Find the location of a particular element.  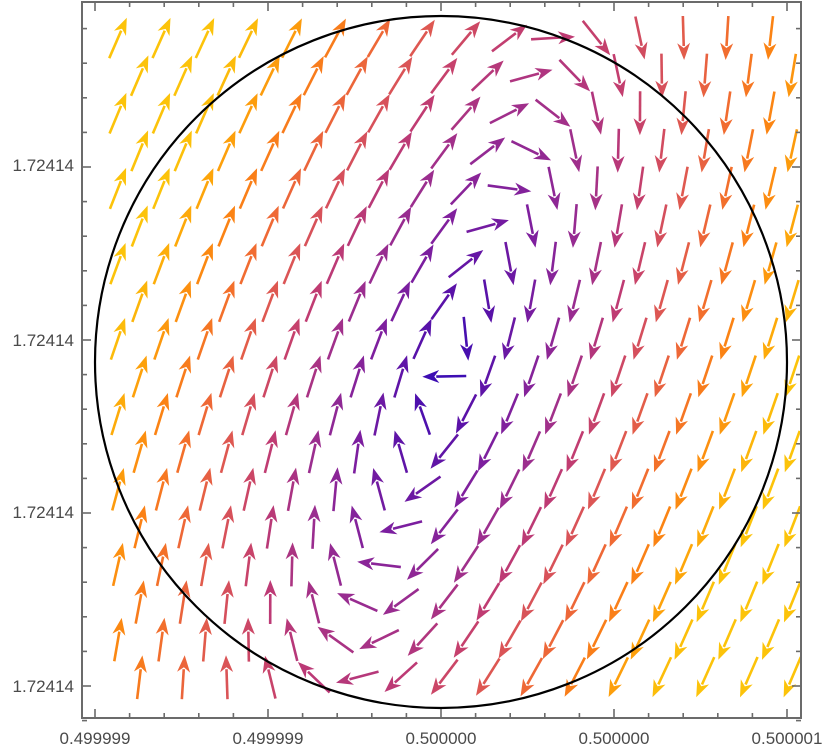

y-axis-tick-labels: 1.72414 1.72414 1.72414 1.72414 is located at coordinates (43, 426).